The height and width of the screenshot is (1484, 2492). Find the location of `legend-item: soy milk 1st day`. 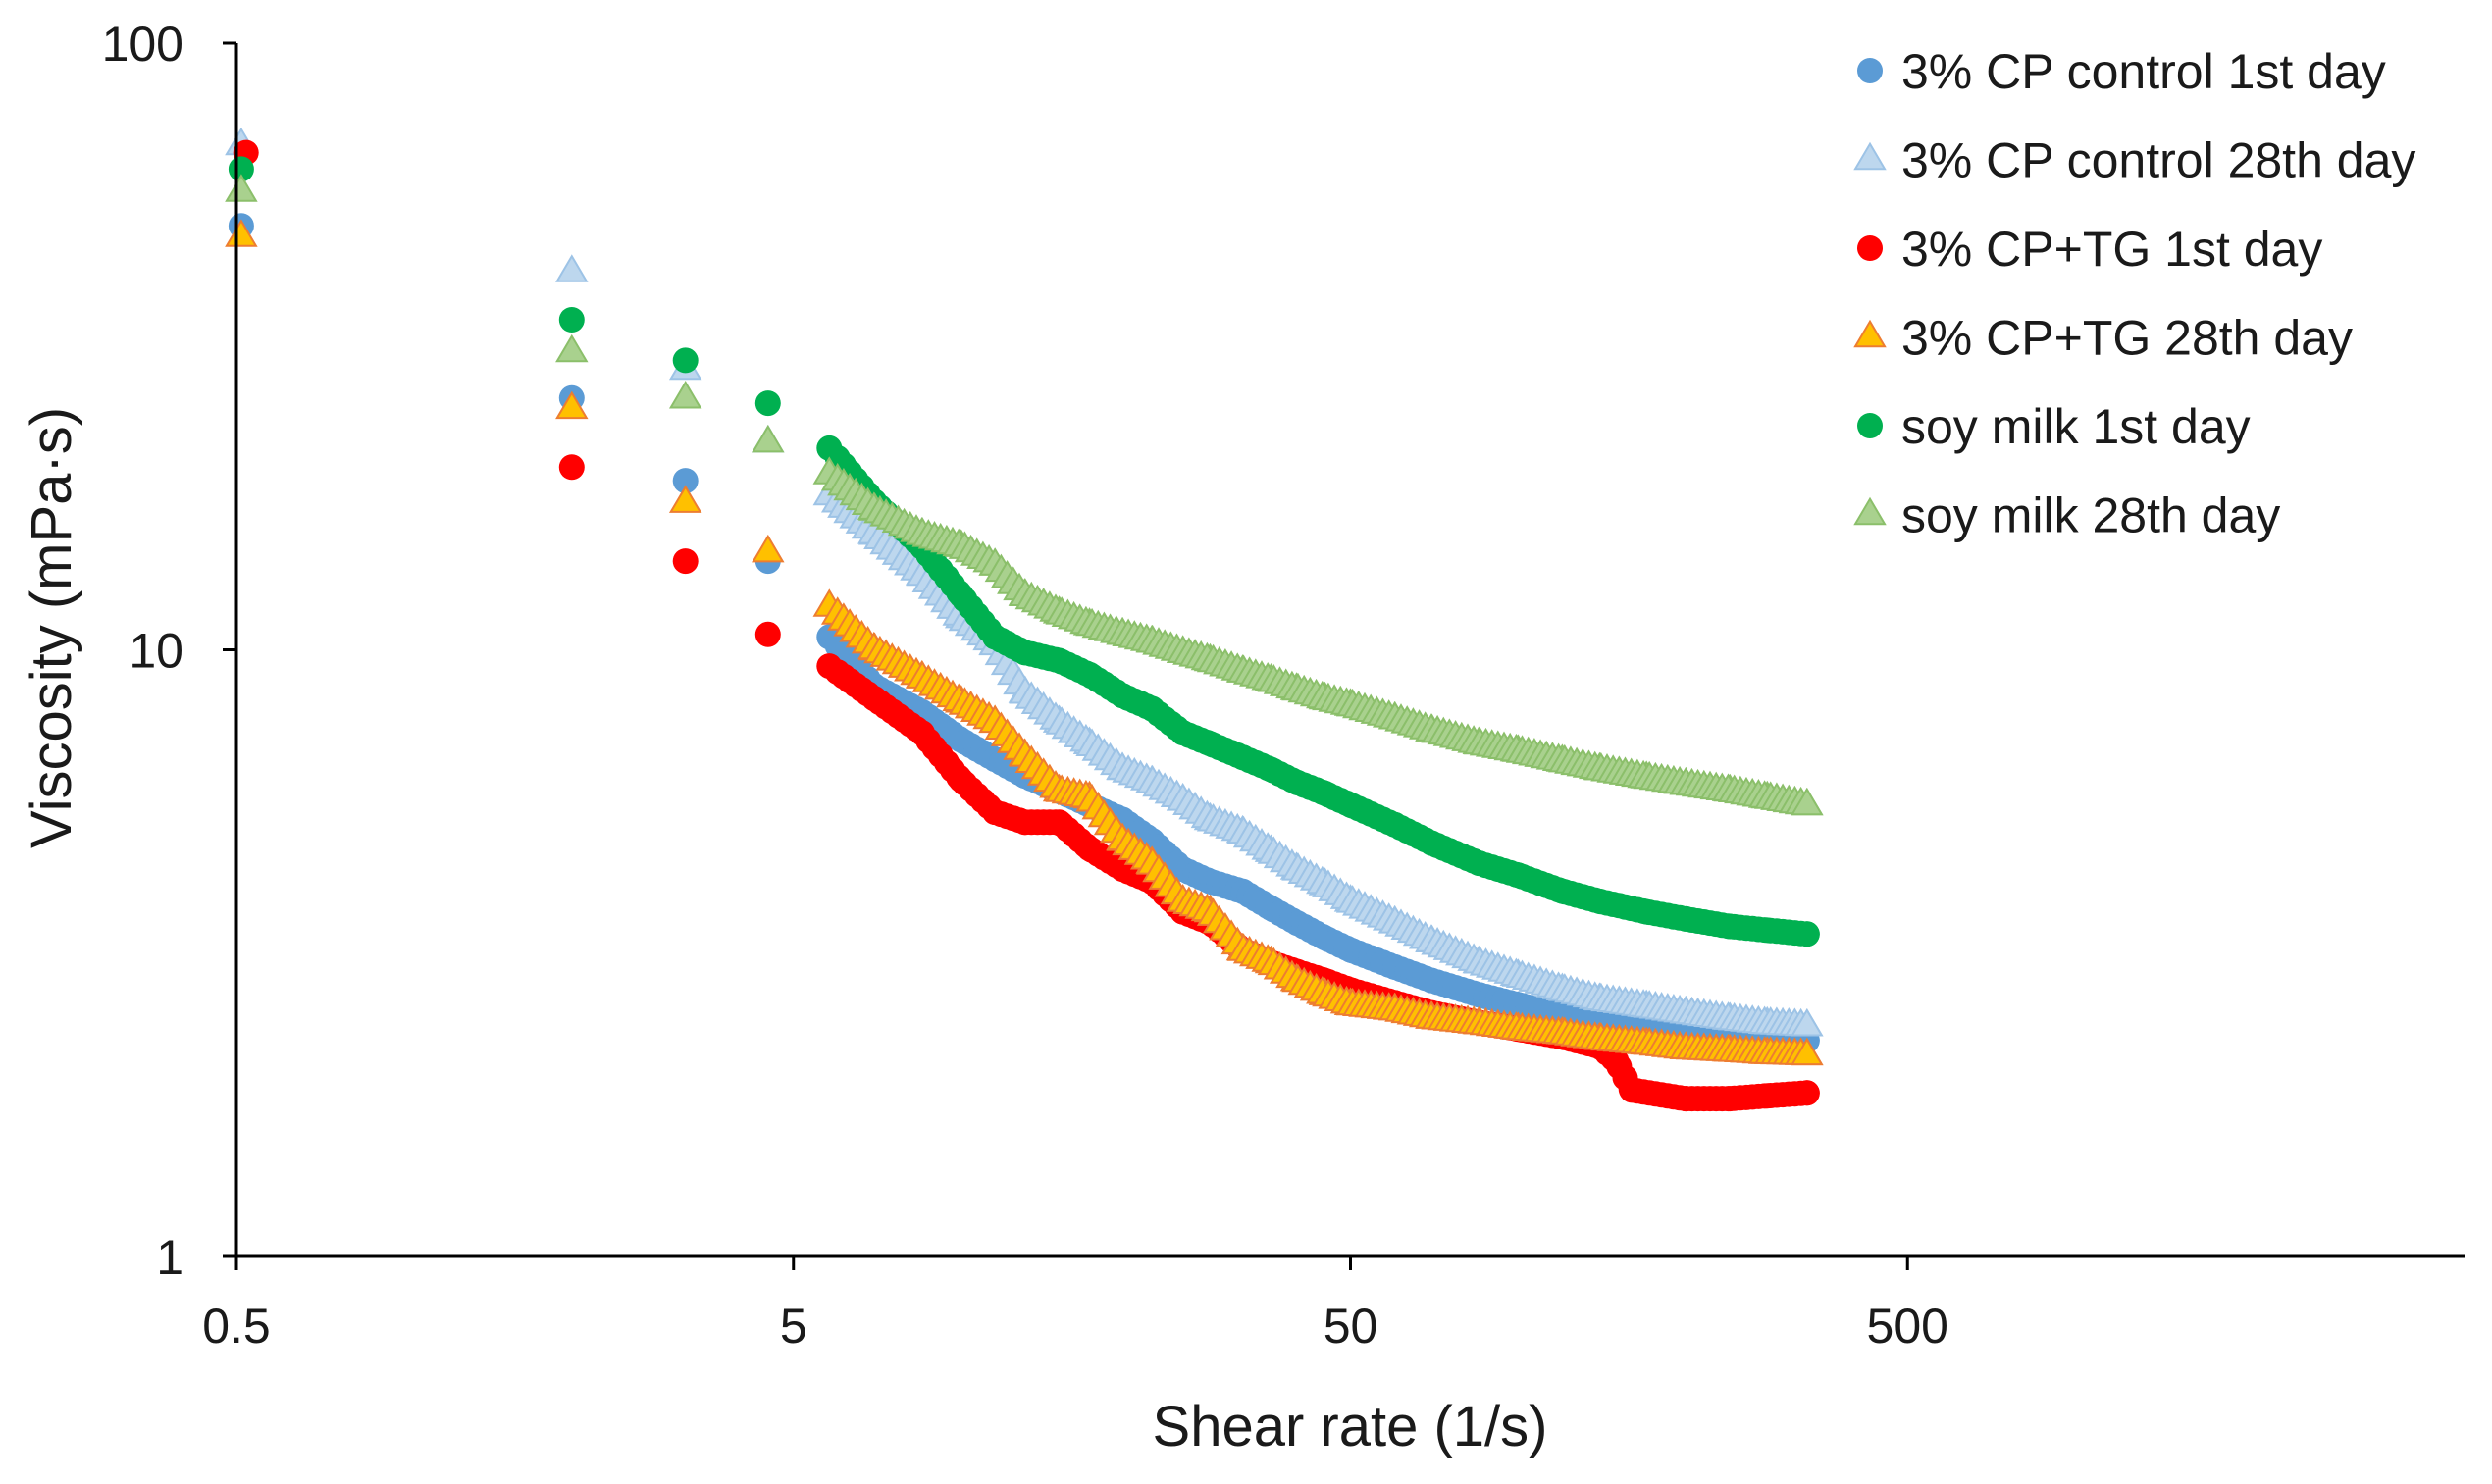

legend-item: soy milk 1st day is located at coordinates (2054, 427).